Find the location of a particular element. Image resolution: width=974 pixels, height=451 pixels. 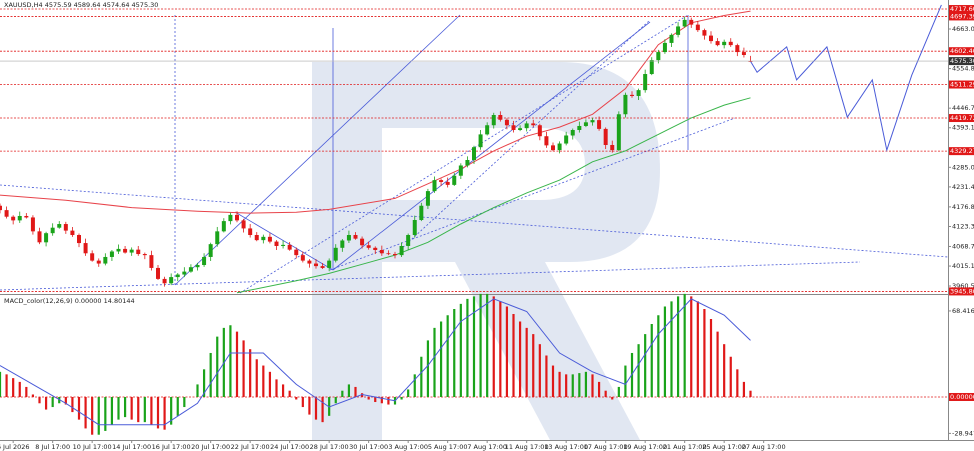

x-tick-label: 24 Jul 17:00 is located at coordinates (289, 447).